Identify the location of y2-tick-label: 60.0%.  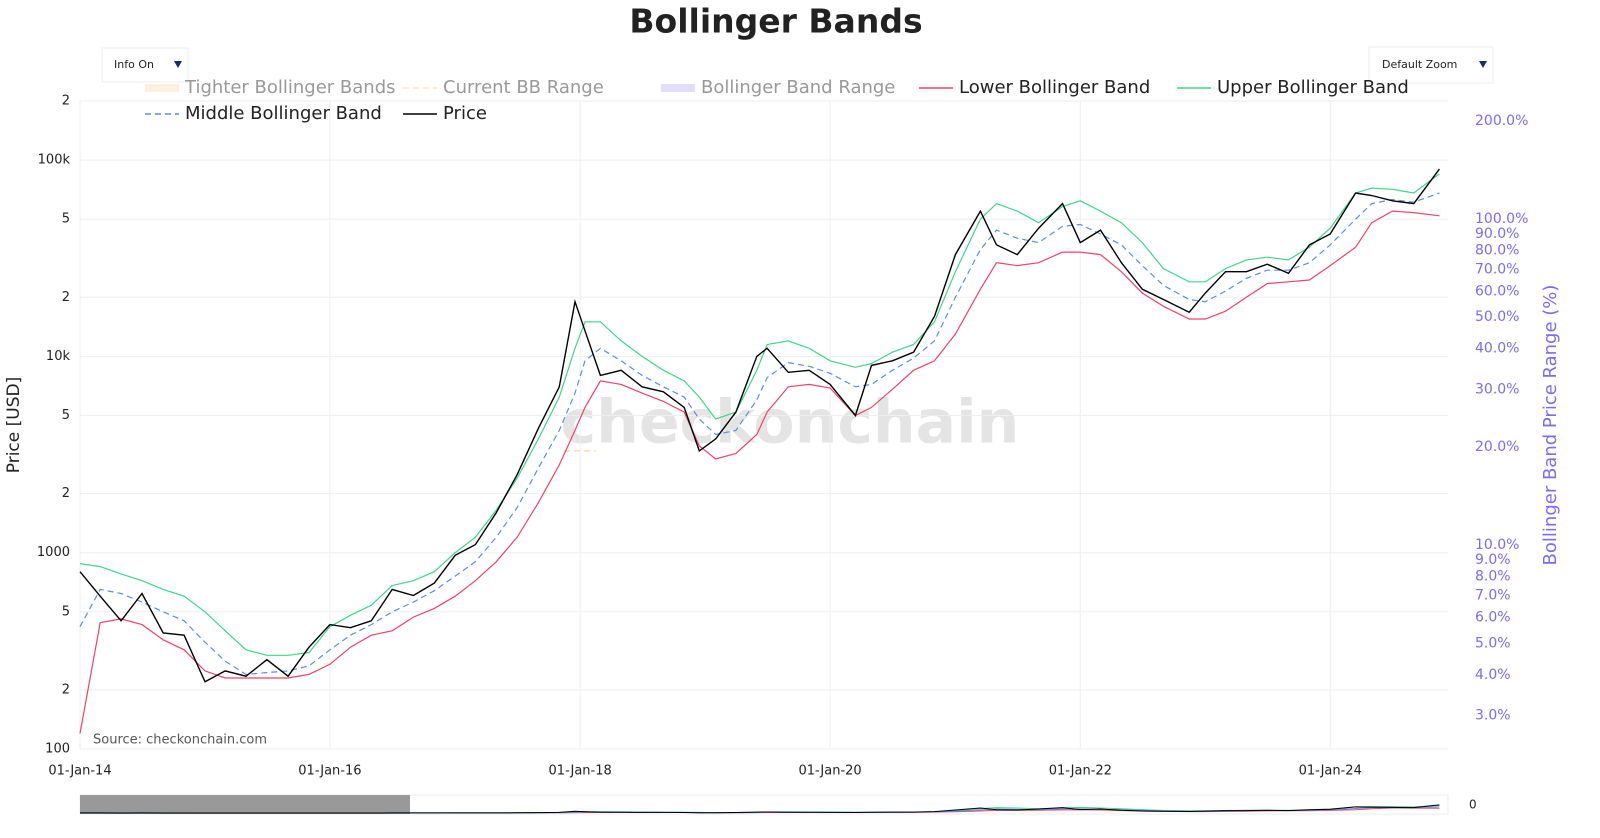
(1497, 291).